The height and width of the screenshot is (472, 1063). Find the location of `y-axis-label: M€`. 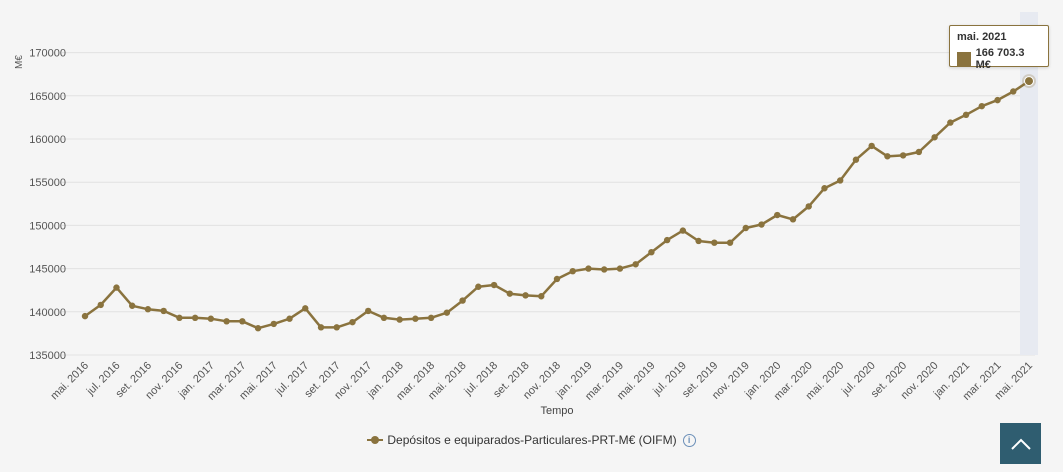

y-axis-label: M€ is located at coordinates (19, 62).